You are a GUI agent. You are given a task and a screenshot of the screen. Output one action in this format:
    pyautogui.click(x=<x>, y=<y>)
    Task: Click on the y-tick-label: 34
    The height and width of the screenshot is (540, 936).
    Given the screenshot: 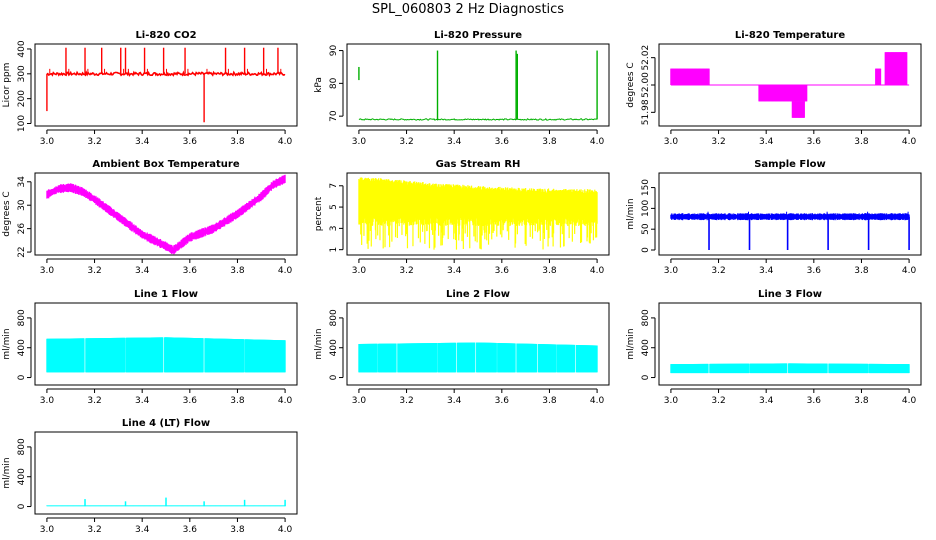 What is the action you would take?
    pyautogui.click(x=22, y=182)
    